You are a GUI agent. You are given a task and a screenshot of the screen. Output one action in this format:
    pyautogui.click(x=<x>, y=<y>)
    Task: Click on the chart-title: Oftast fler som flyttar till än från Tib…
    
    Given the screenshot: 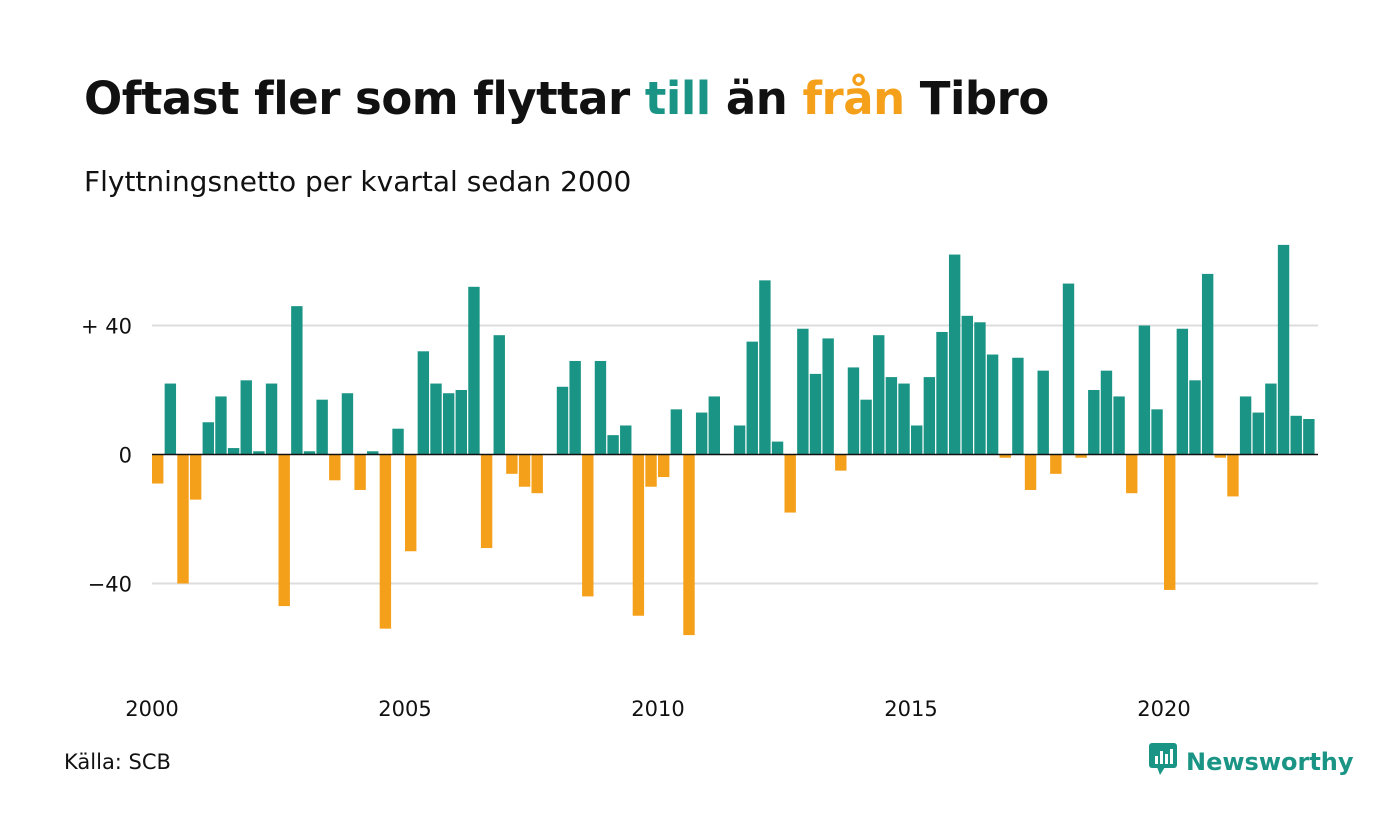 What is the action you would take?
    pyautogui.click(x=566, y=98)
    